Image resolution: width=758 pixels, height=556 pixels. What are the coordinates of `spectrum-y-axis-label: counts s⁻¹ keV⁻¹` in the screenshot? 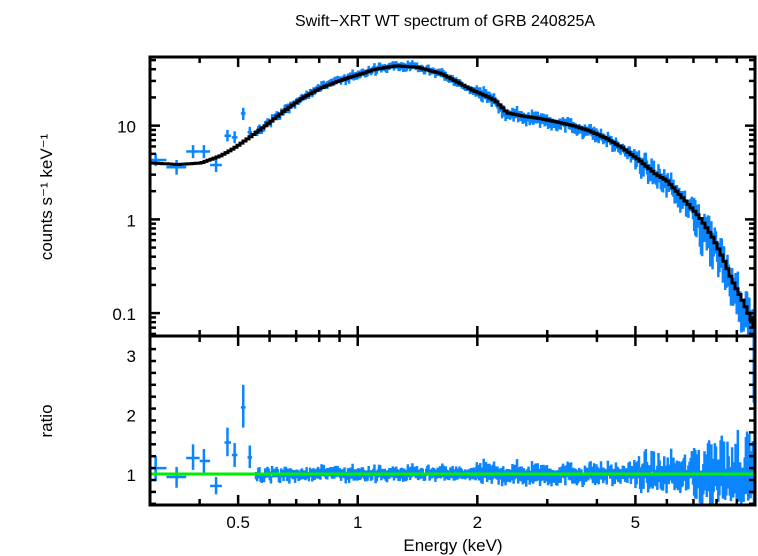 It's located at (46, 196).